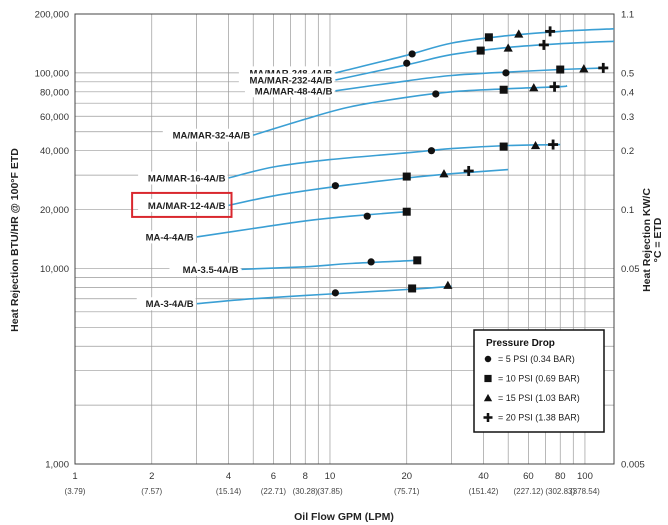  Describe the element at coordinates (539, 398) in the screenshot. I see `legend-item-text: = 15 PSI (1.03 BAR)` at that location.